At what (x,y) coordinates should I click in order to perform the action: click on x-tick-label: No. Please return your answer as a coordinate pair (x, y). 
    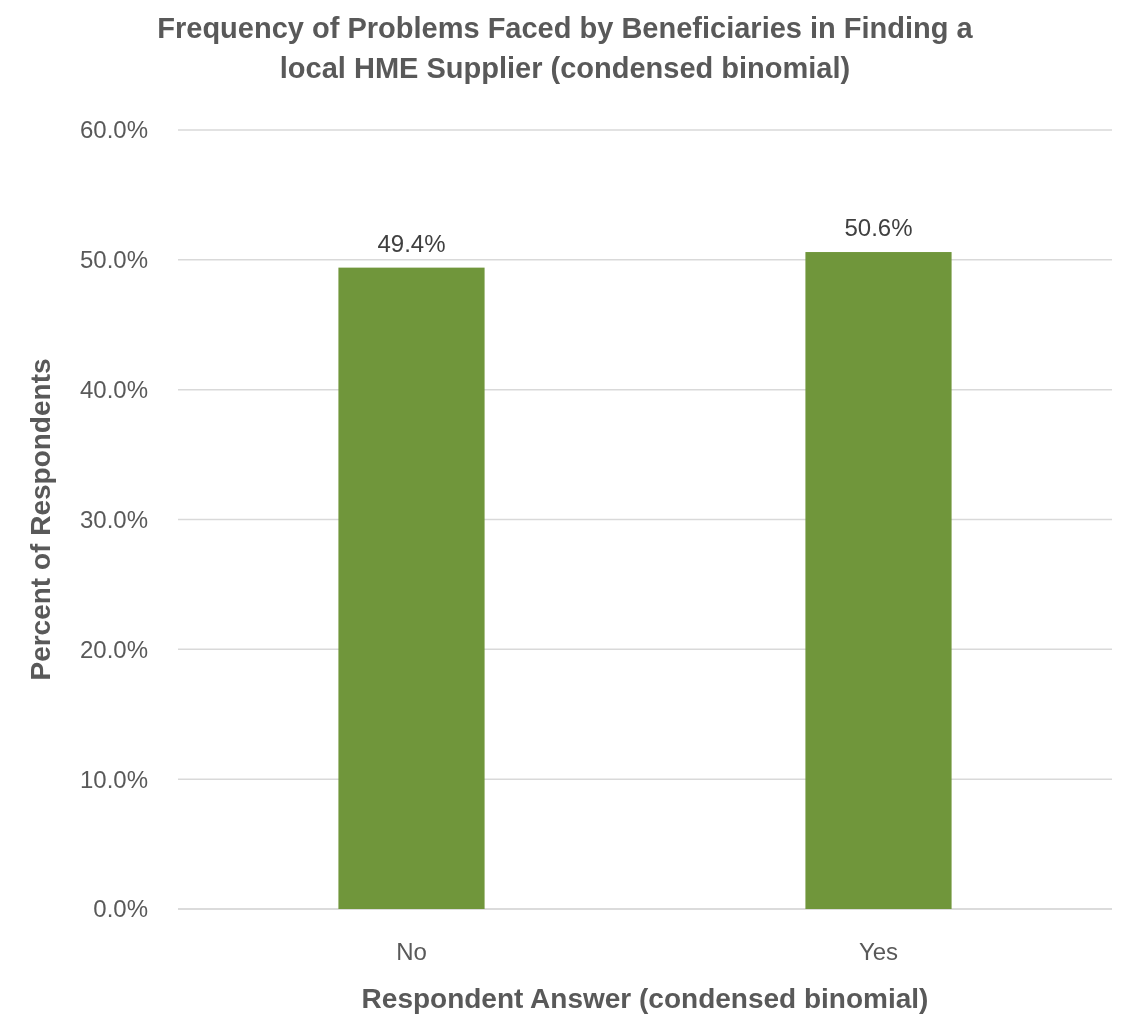
    Looking at the image, I should click on (411, 951).